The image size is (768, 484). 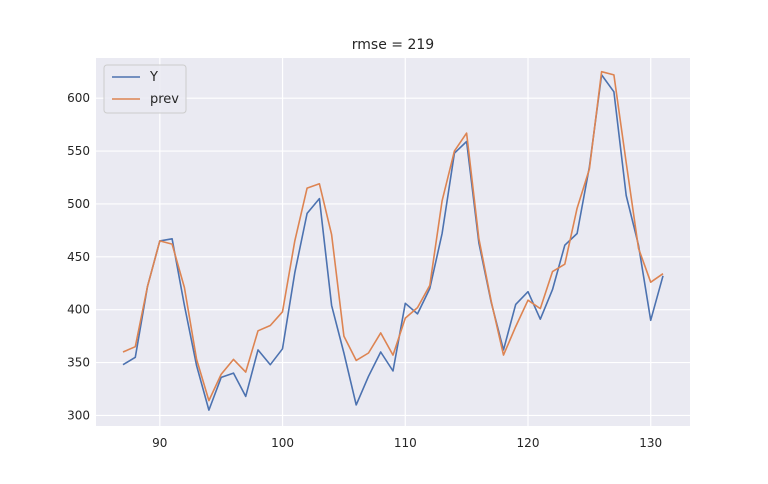 What do you see at coordinates (528, 443) in the screenshot?
I see `x-tick-label: 120` at bounding box center [528, 443].